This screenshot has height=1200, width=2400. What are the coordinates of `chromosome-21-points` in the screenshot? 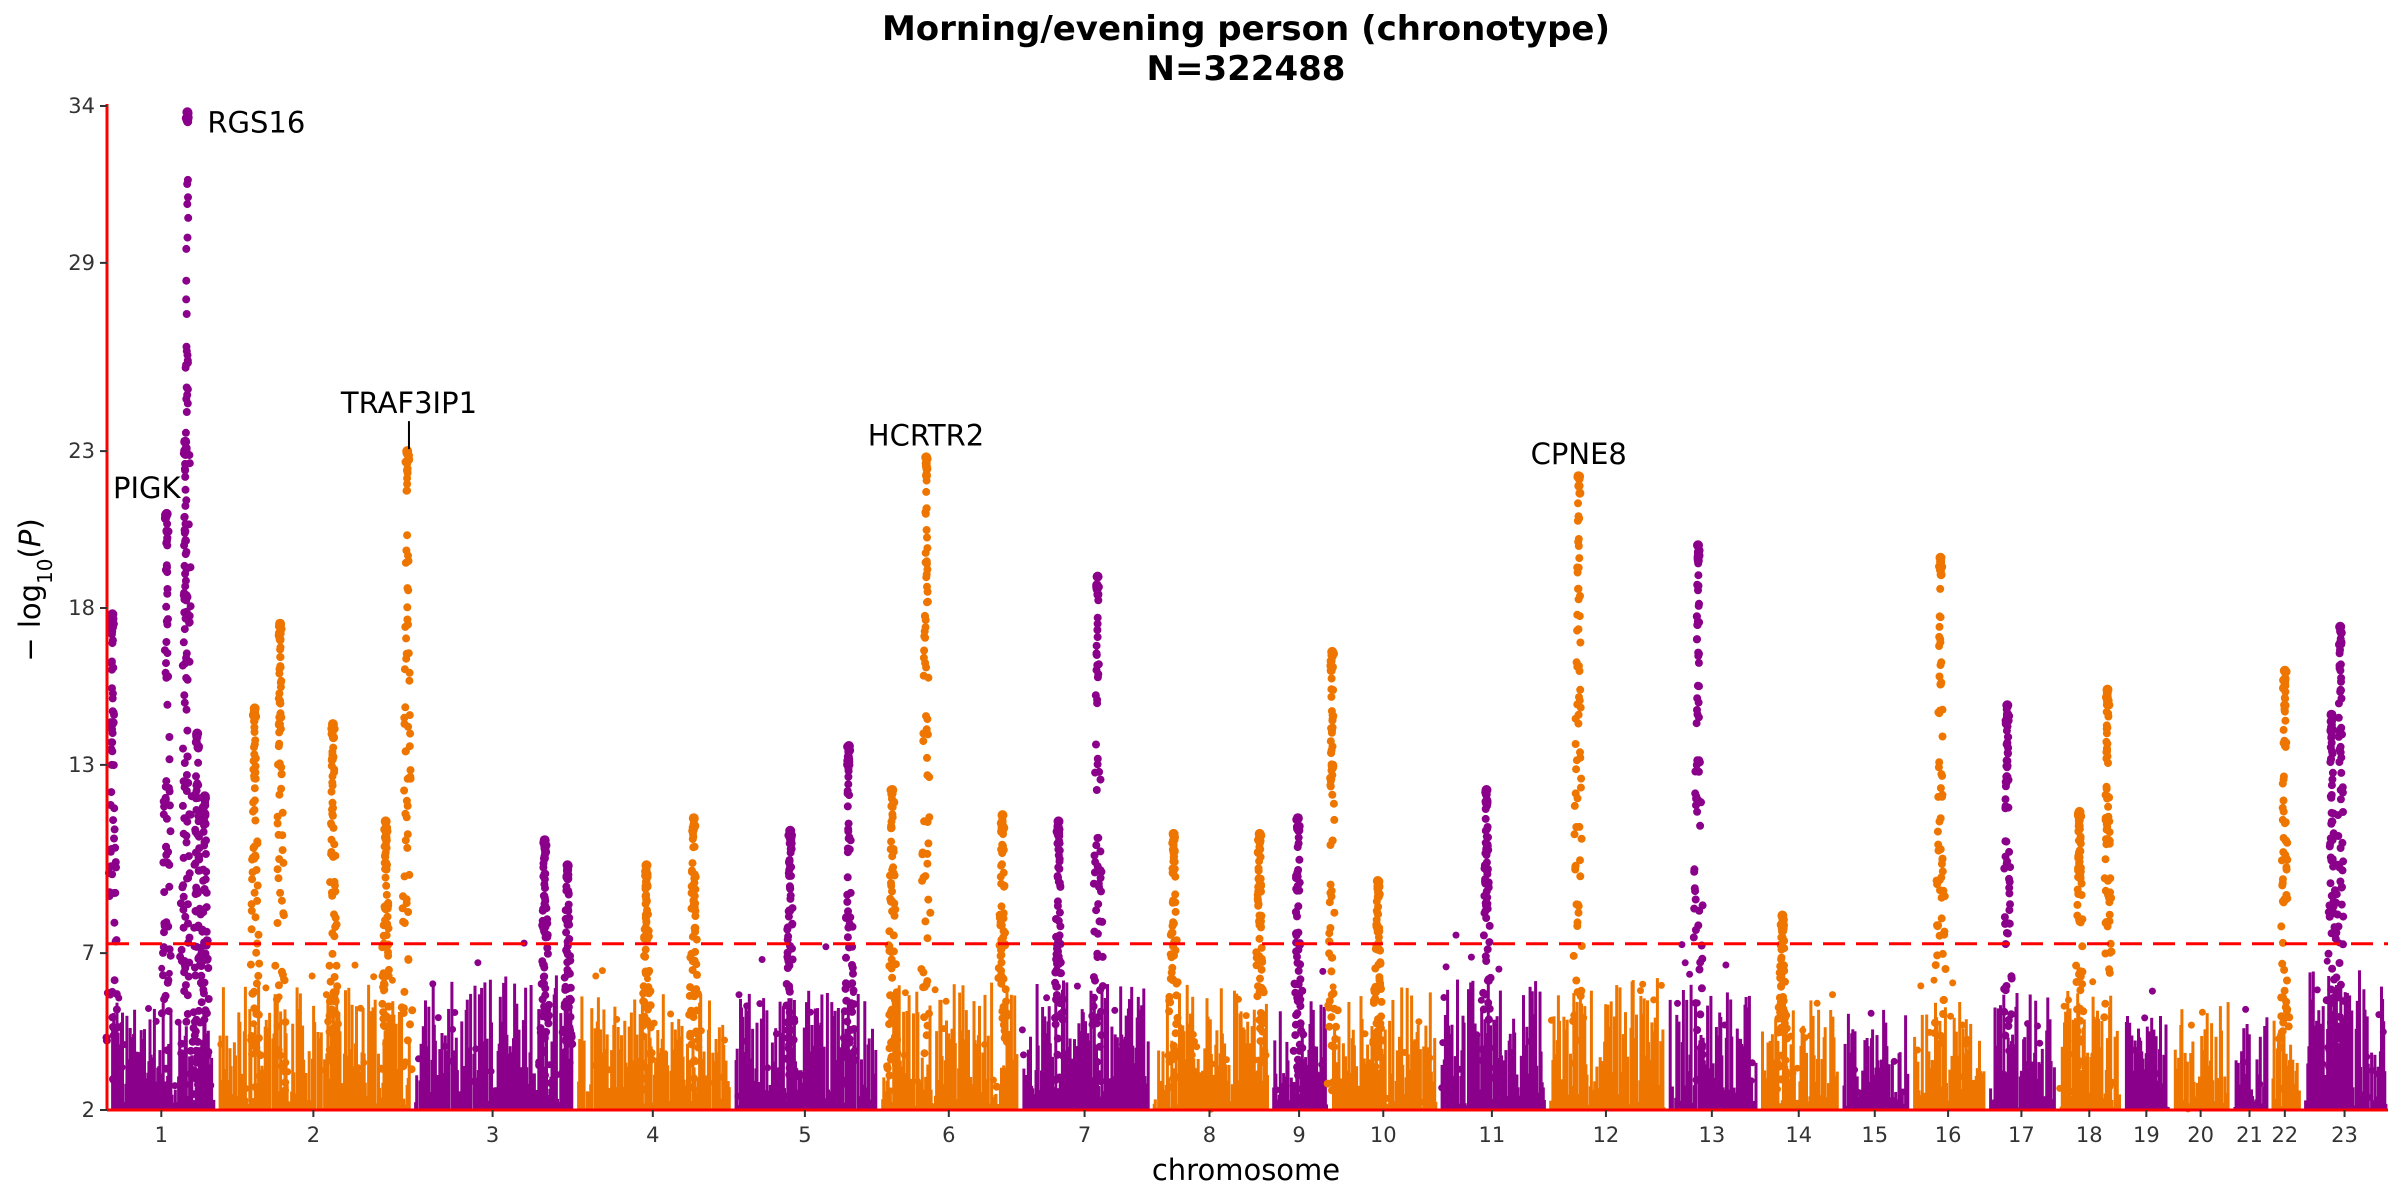 It's located at (2251, 1057).